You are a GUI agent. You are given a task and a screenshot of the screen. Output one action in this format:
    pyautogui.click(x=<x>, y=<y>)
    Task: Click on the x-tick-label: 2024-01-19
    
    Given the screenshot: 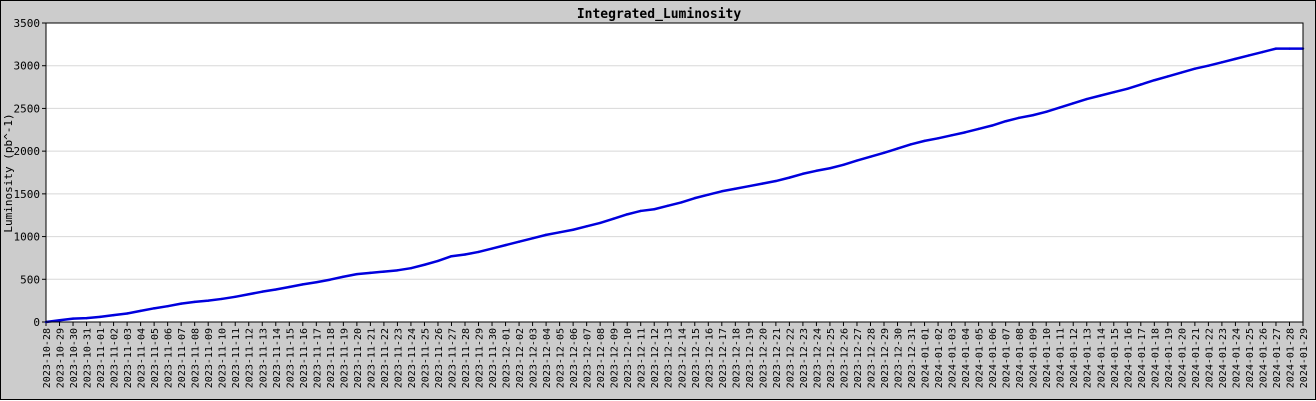 What is the action you would take?
    pyautogui.click(x=1169, y=358)
    